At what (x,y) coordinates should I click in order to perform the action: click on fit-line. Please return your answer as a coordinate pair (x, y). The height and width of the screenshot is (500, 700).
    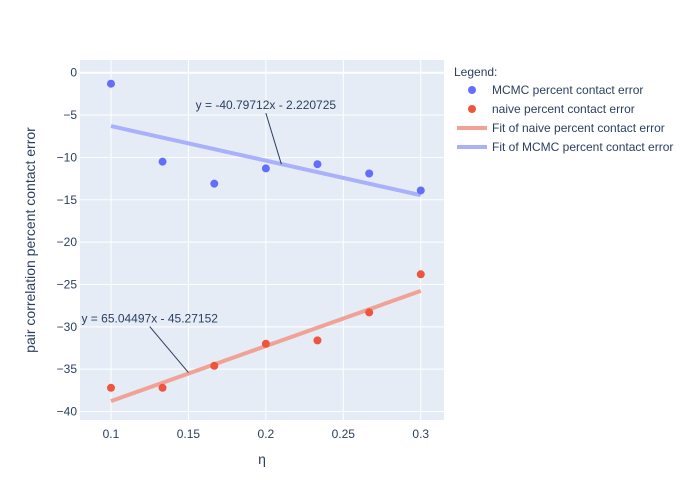
    Looking at the image, I should click on (266, 161).